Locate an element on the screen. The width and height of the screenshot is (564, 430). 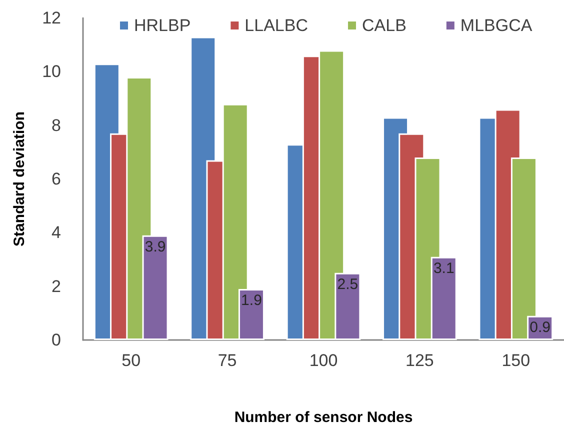
y-axis-title: Standard deviation is located at coordinates (19, 179).